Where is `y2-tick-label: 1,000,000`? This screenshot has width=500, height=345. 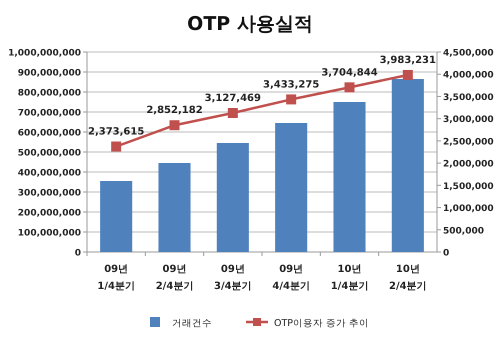 y2-tick-label: 1,000,000 is located at coordinates (468, 209).